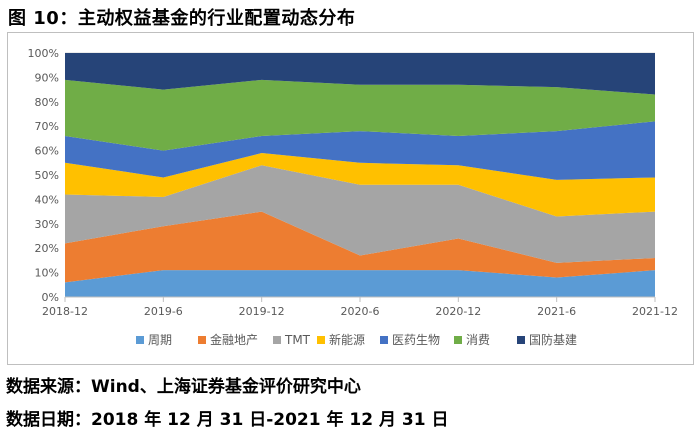  What do you see at coordinates (160, 340) in the screenshot?
I see `legend-label-0: 周期` at bounding box center [160, 340].